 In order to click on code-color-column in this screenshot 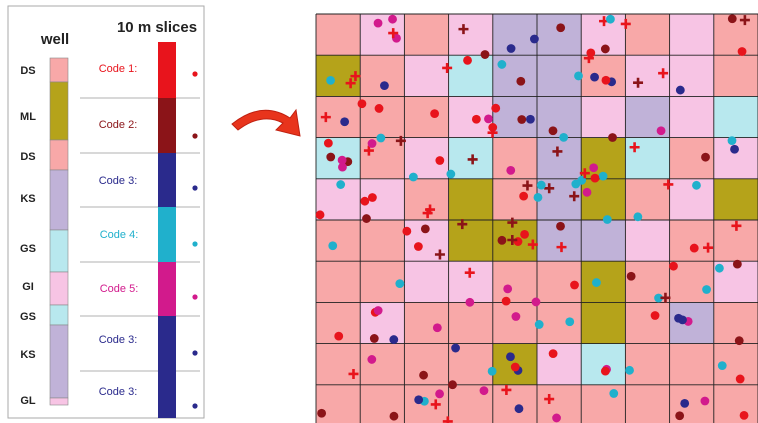, I will do `click(167, 230)`.